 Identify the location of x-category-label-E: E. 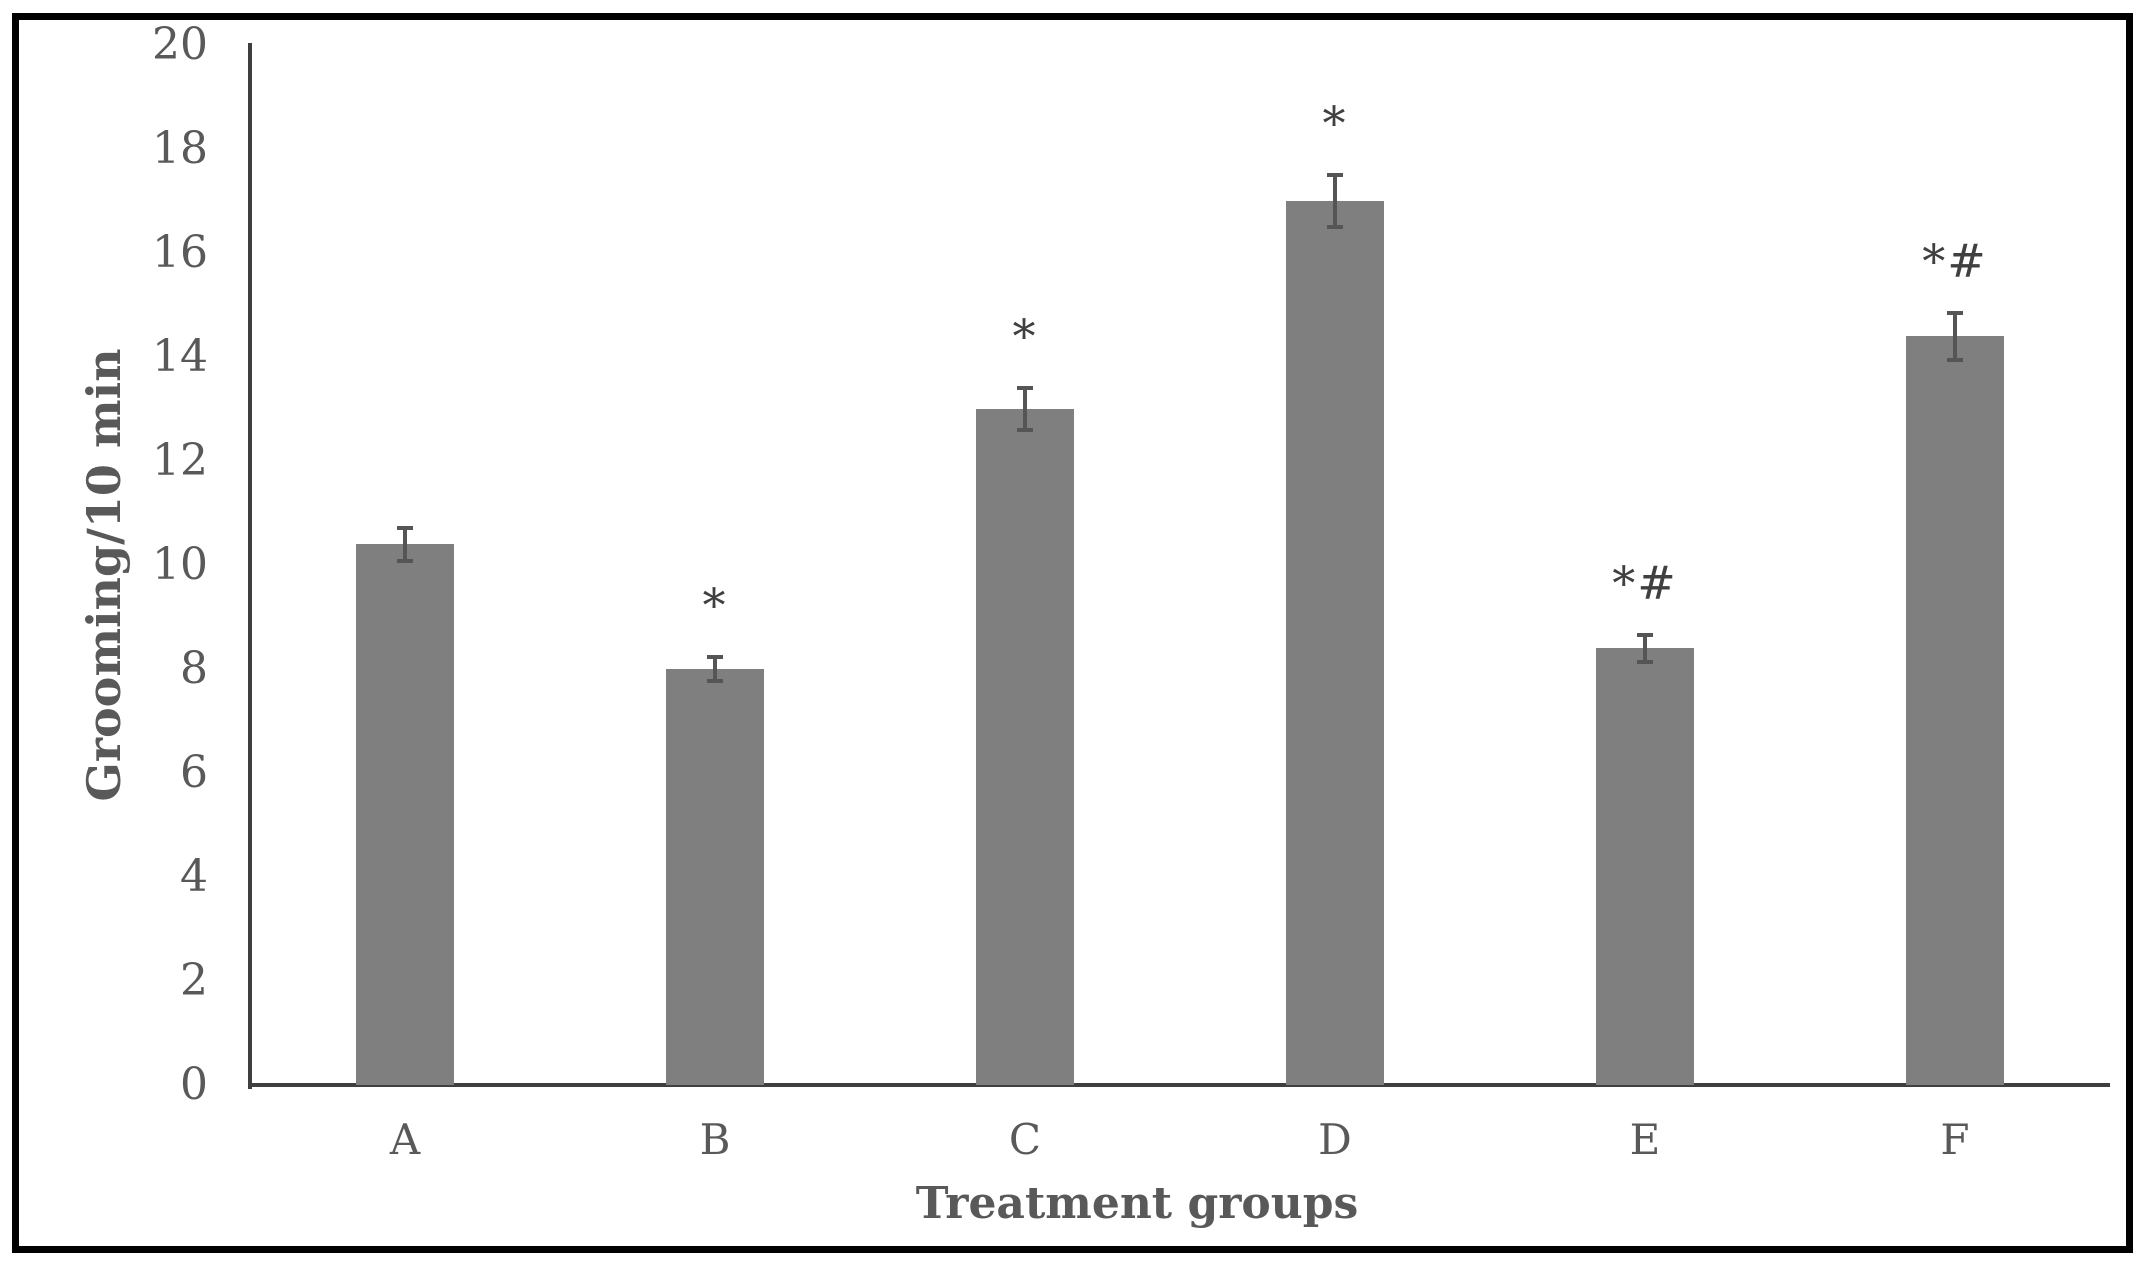
(1645, 1139).